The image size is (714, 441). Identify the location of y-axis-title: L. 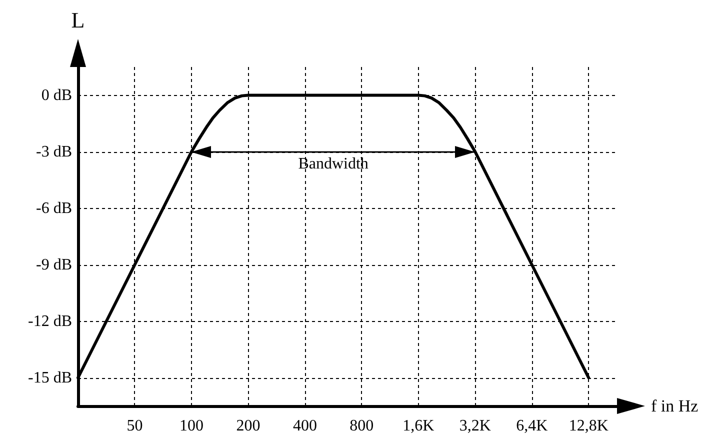
(78, 20).